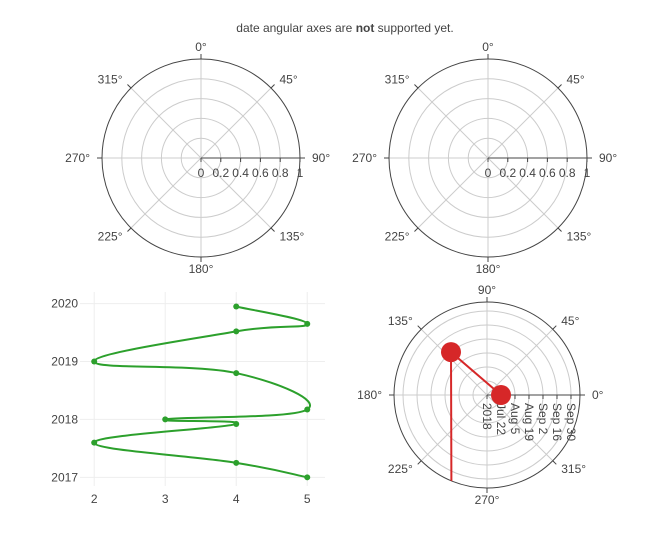 The width and height of the screenshot is (650, 550). Describe the element at coordinates (571, 422) in the screenshot. I see `radial-tick-label: Sep 30` at that location.